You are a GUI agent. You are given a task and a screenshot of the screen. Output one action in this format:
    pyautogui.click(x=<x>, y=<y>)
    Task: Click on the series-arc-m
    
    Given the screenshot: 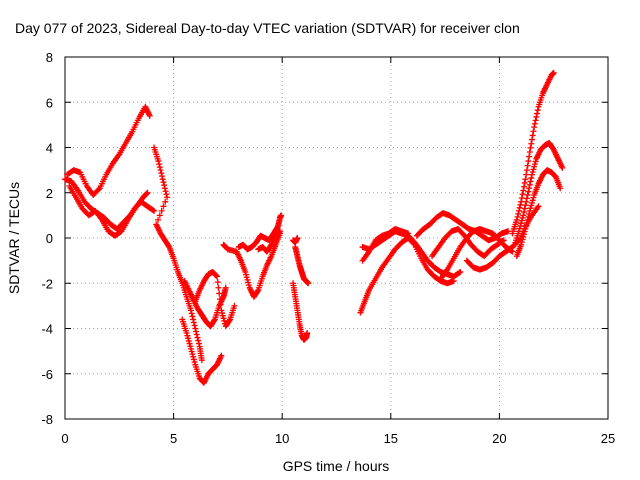 What is the action you would take?
    pyautogui.click(x=295, y=240)
    